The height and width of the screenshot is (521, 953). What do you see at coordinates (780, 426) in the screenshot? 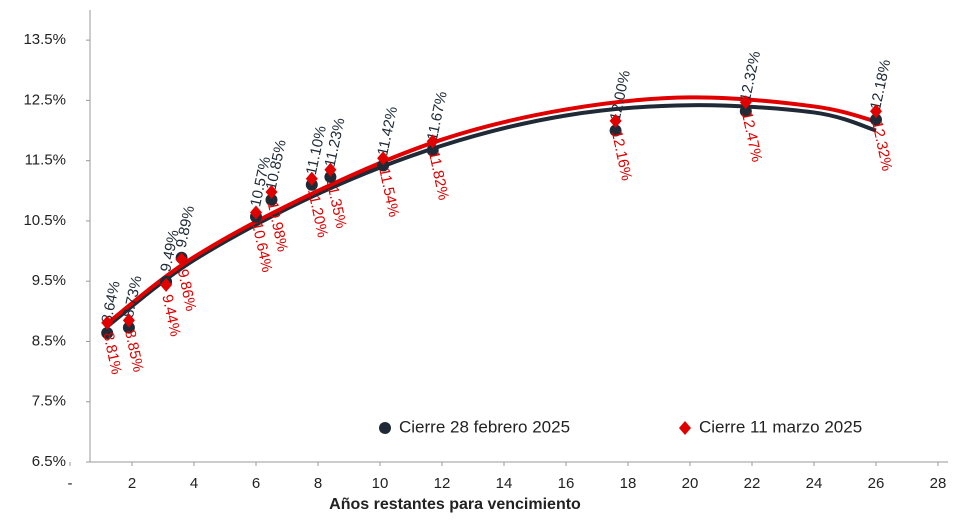
I see `legend-label: Cierre 11 marzo 2025` at bounding box center [780, 426].